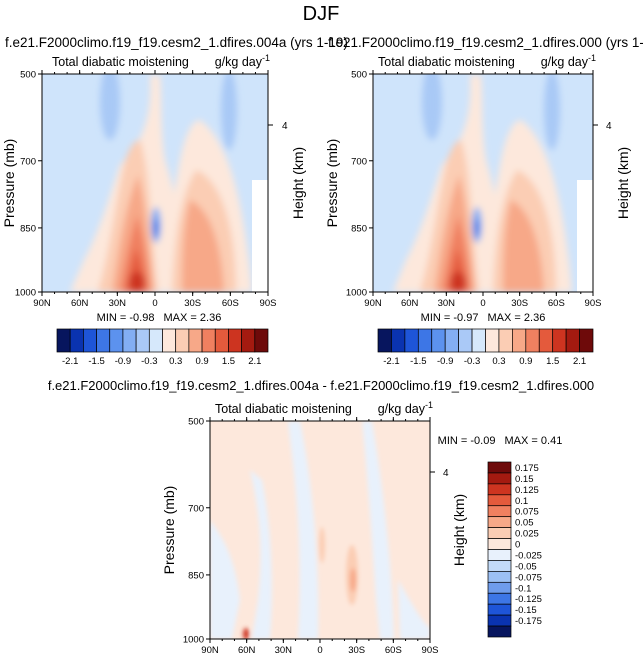  Describe the element at coordinates (80, 303) in the screenshot. I see `panel-a-xtick-label: 60N` at that location.